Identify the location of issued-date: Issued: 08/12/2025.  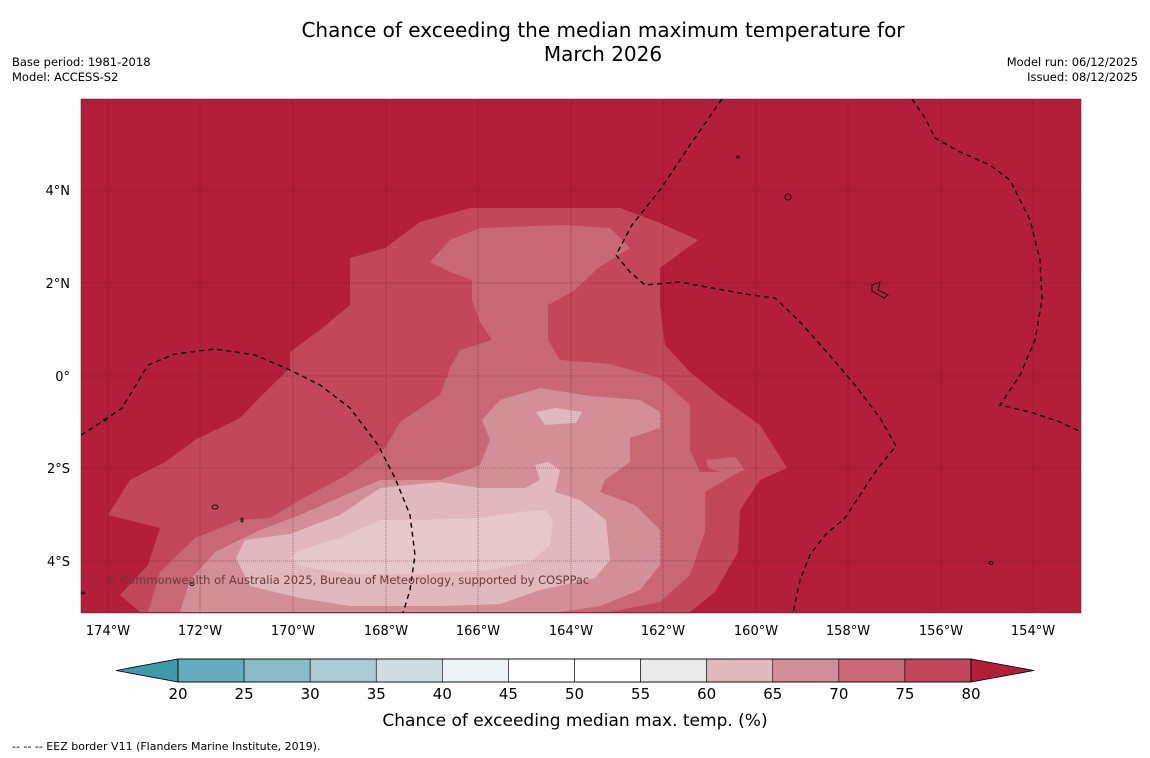
(1082, 77).